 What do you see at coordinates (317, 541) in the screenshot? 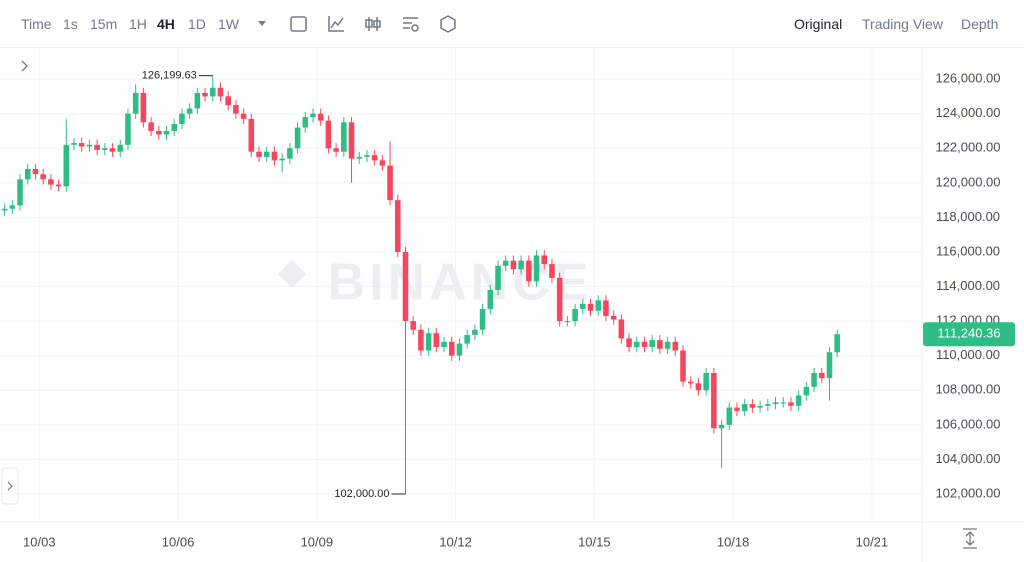
I see `x-tick-label: 10/09` at bounding box center [317, 541].